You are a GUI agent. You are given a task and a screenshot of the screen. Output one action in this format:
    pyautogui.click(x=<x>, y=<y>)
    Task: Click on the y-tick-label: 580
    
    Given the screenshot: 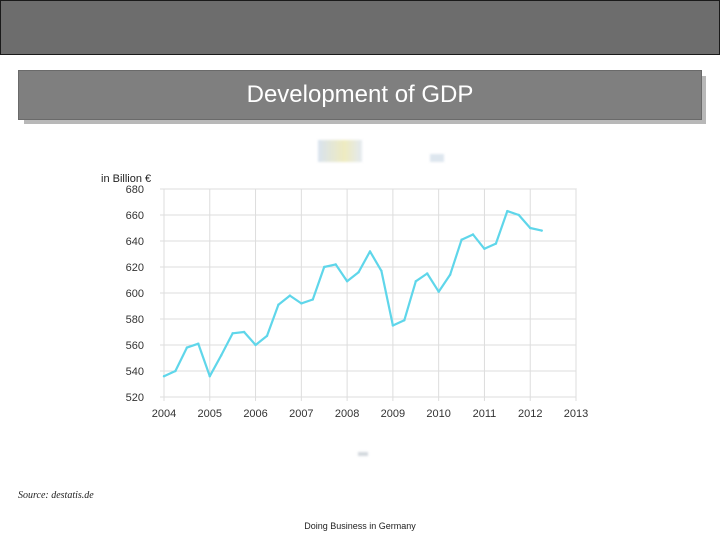 What is the action you would take?
    pyautogui.click(x=135, y=320)
    